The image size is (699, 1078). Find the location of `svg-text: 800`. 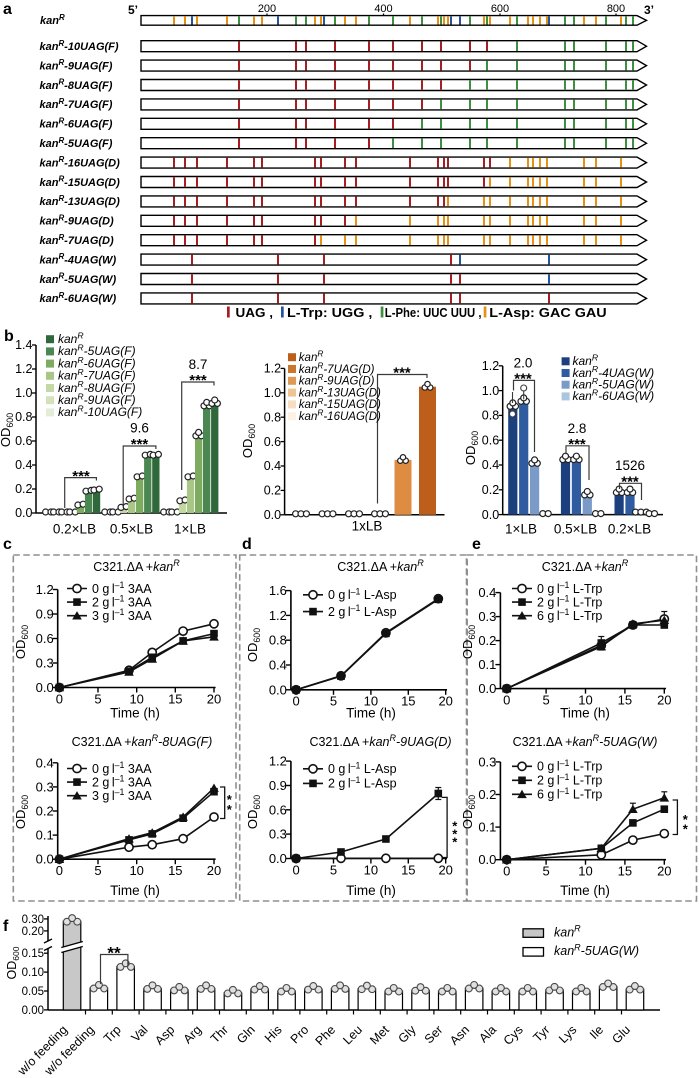

svg-text: 800 is located at coordinates (616, 9).